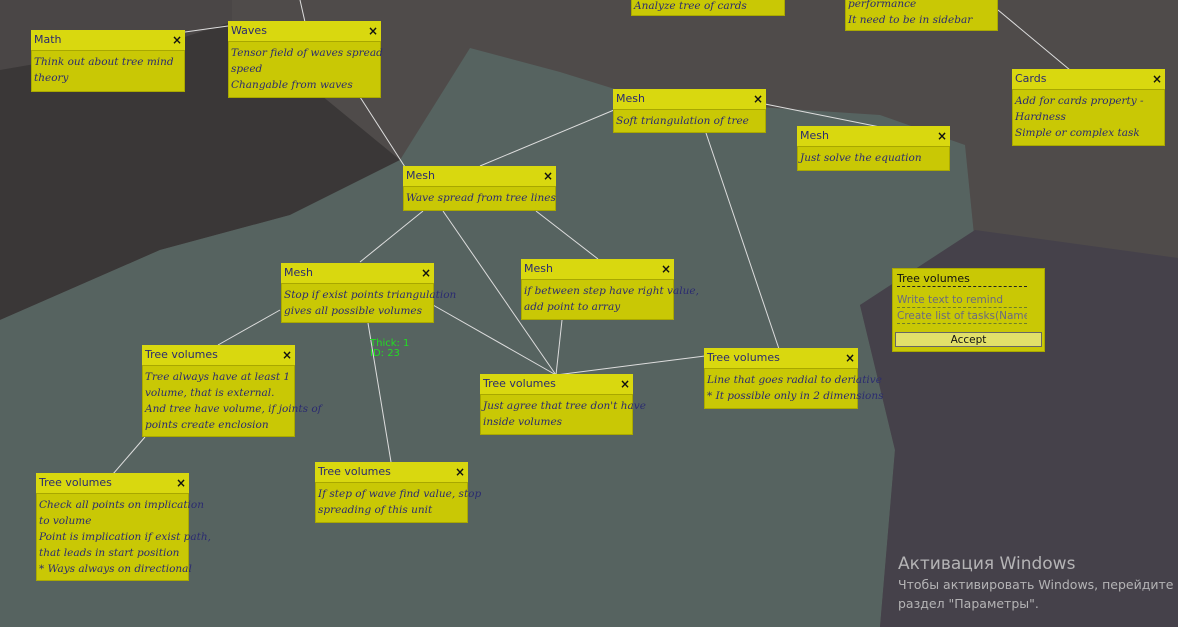  What do you see at coordinates (51, 78) in the screenshot?
I see `note-line: theory` at bounding box center [51, 78].